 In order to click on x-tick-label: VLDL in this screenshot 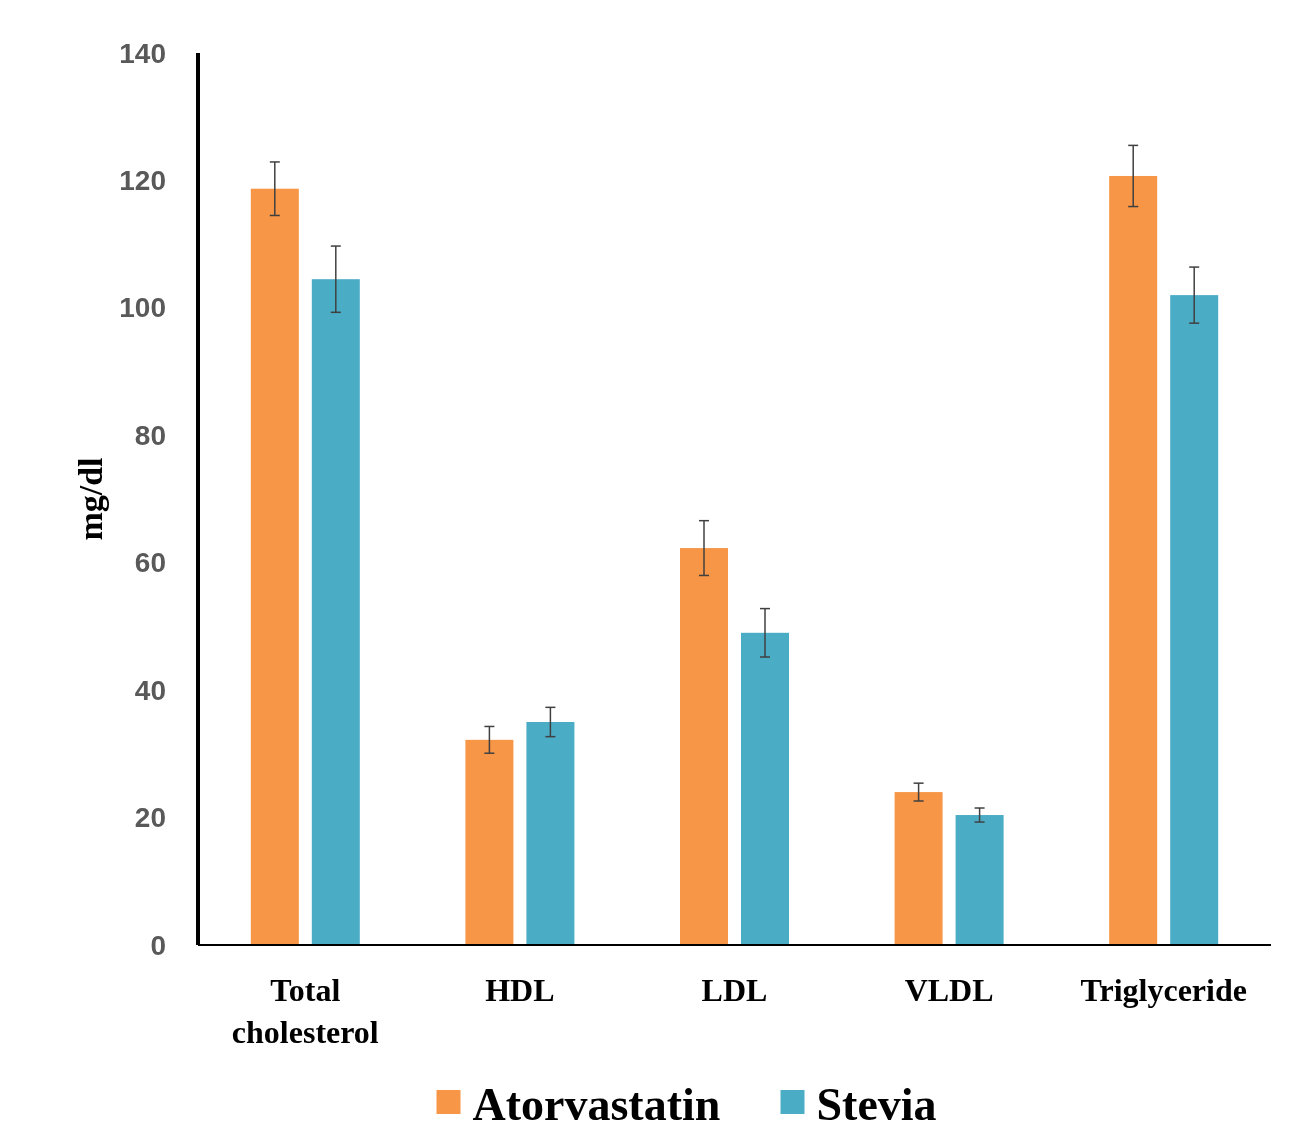, I will do `click(949, 990)`.